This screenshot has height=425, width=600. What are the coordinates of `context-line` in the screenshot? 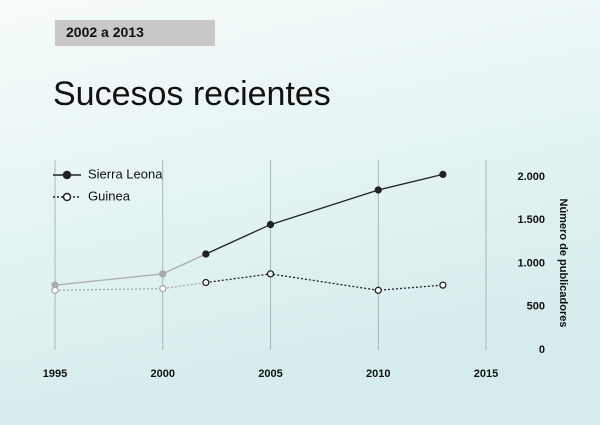 It's located at (130, 286).